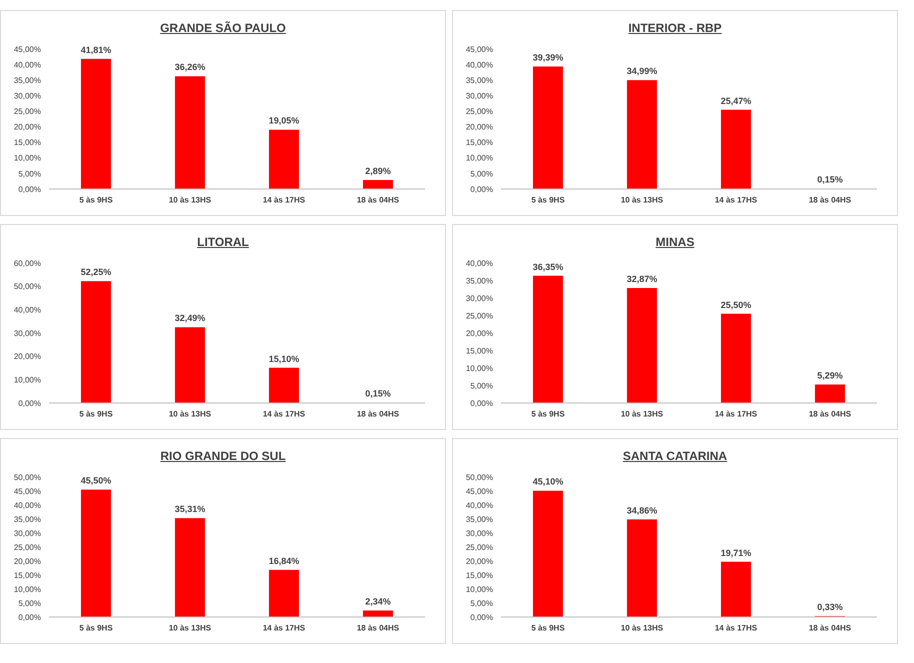  What do you see at coordinates (96, 481) in the screenshot?
I see `data-label: 45,50%` at bounding box center [96, 481].